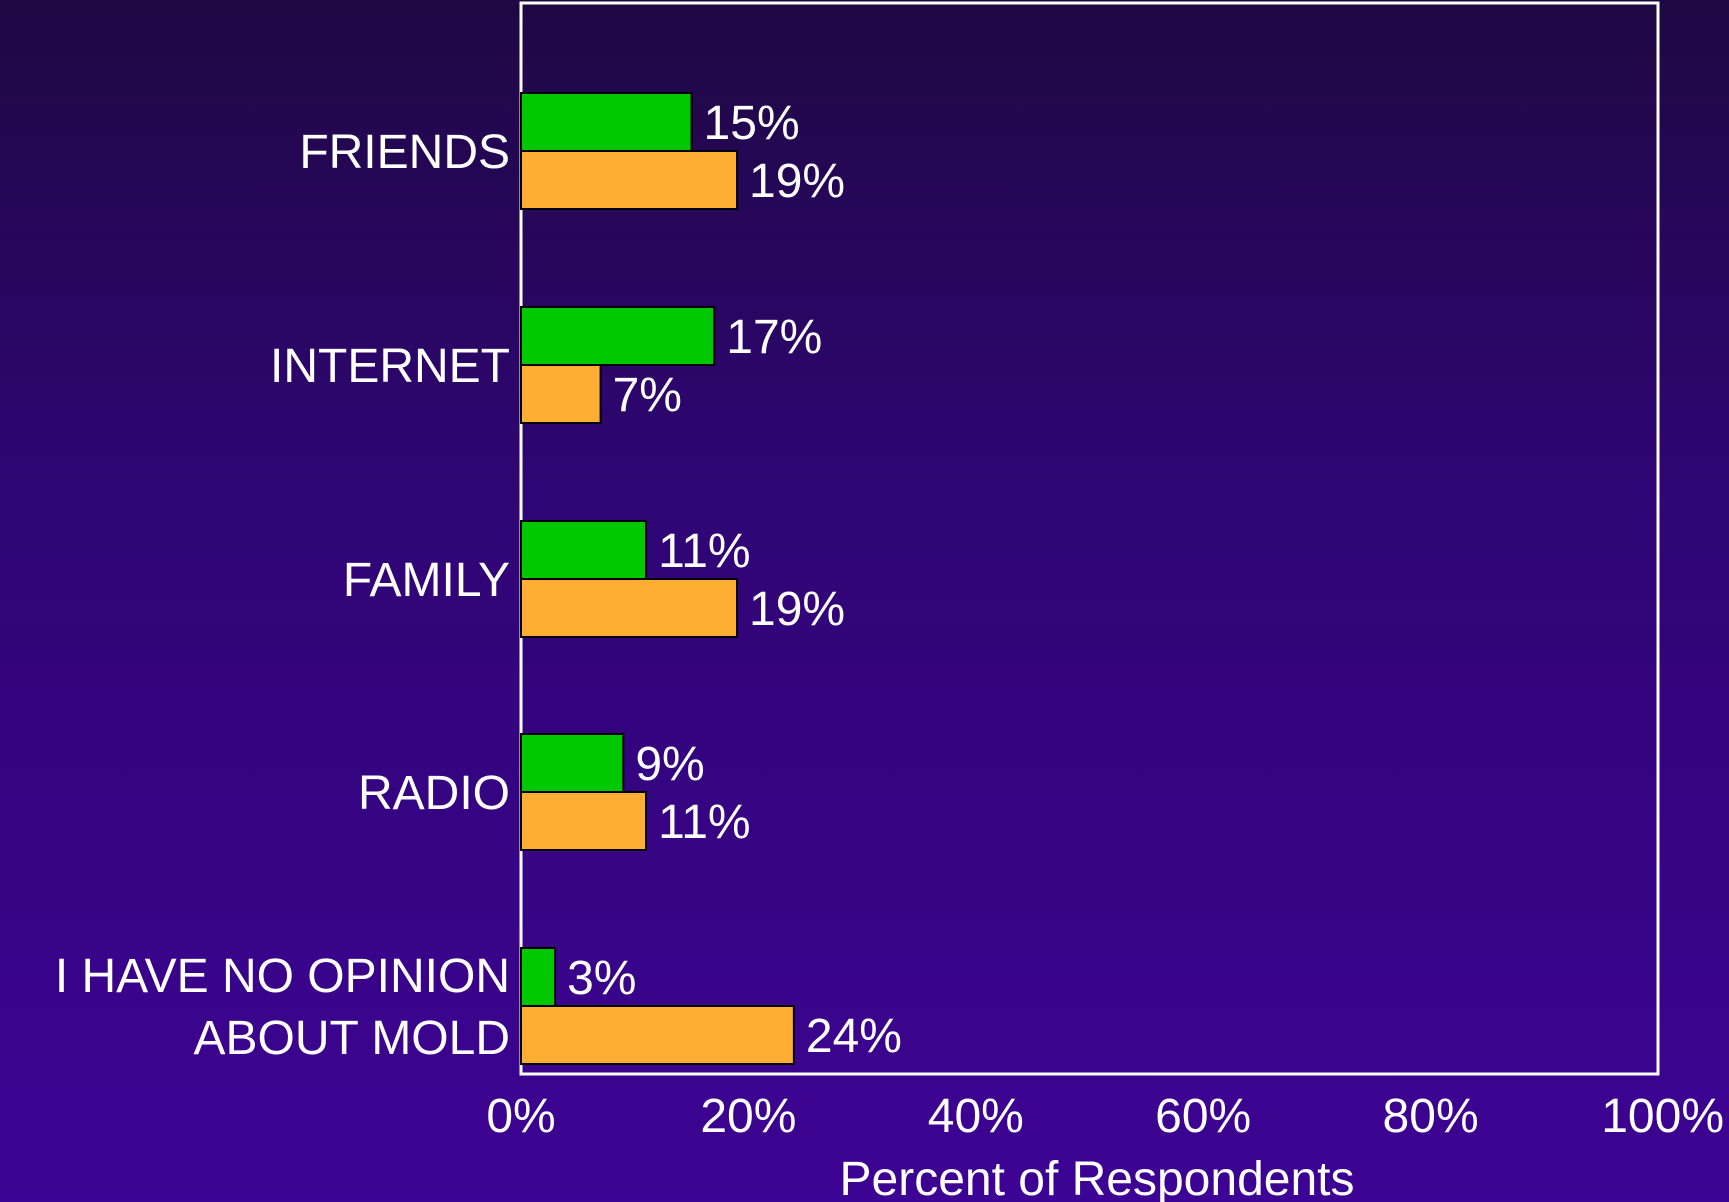 Image resolution: width=1729 pixels, height=1202 pixels. I want to click on value-label-series1-4: 3%, so click(601, 978).